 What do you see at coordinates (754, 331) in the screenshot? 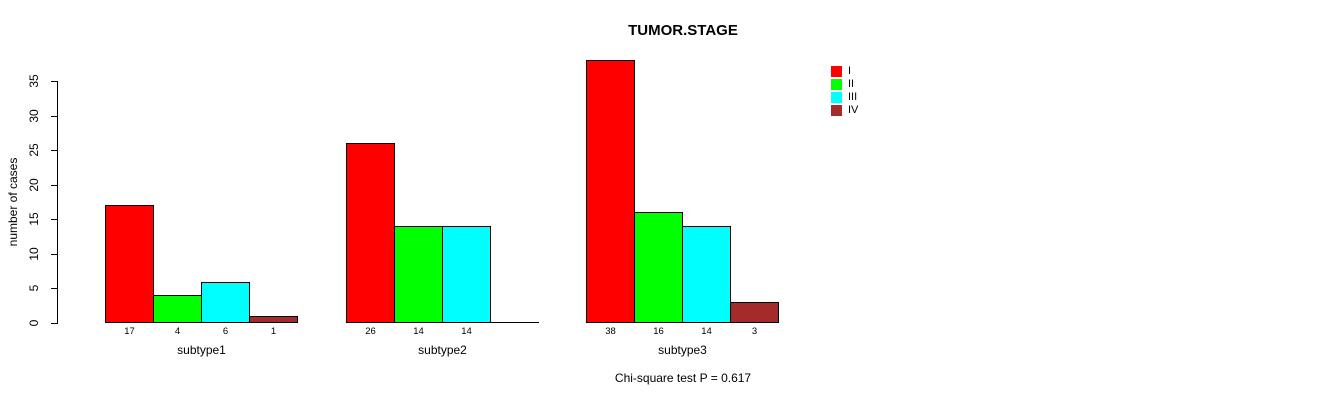
I see `bar-value-label: 3` at bounding box center [754, 331].